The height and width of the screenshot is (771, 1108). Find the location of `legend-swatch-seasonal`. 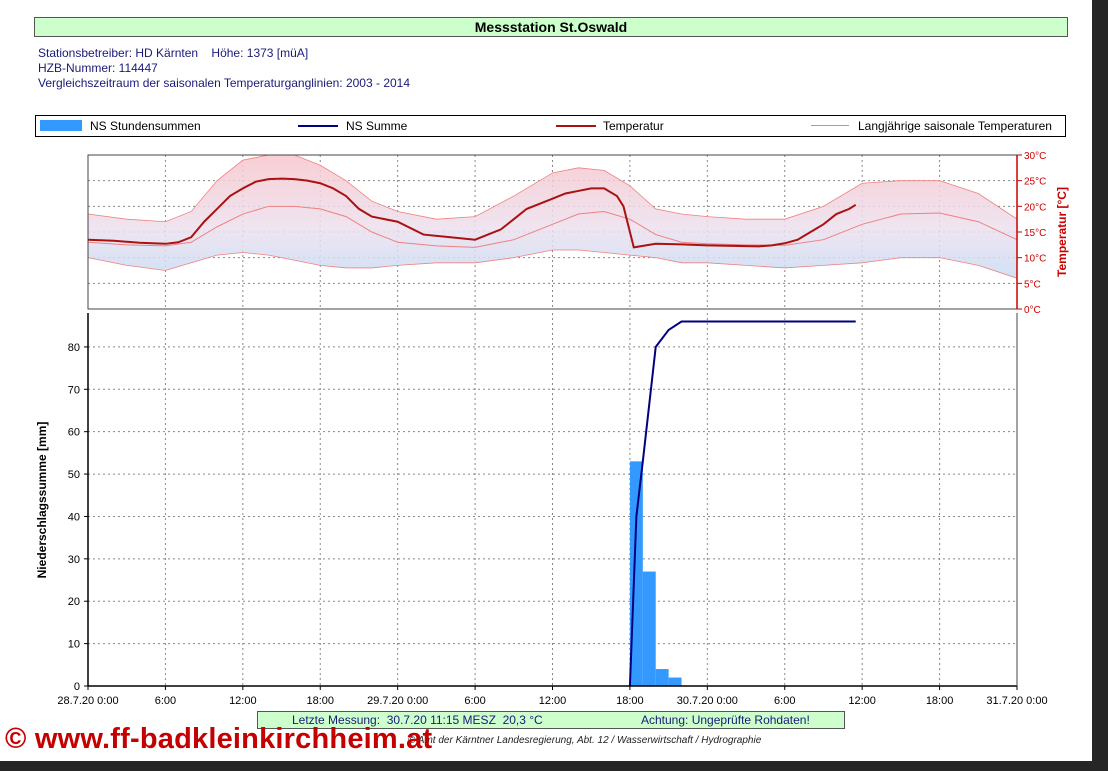

legend-swatch-seasonal is located at coordinates (830, 125).